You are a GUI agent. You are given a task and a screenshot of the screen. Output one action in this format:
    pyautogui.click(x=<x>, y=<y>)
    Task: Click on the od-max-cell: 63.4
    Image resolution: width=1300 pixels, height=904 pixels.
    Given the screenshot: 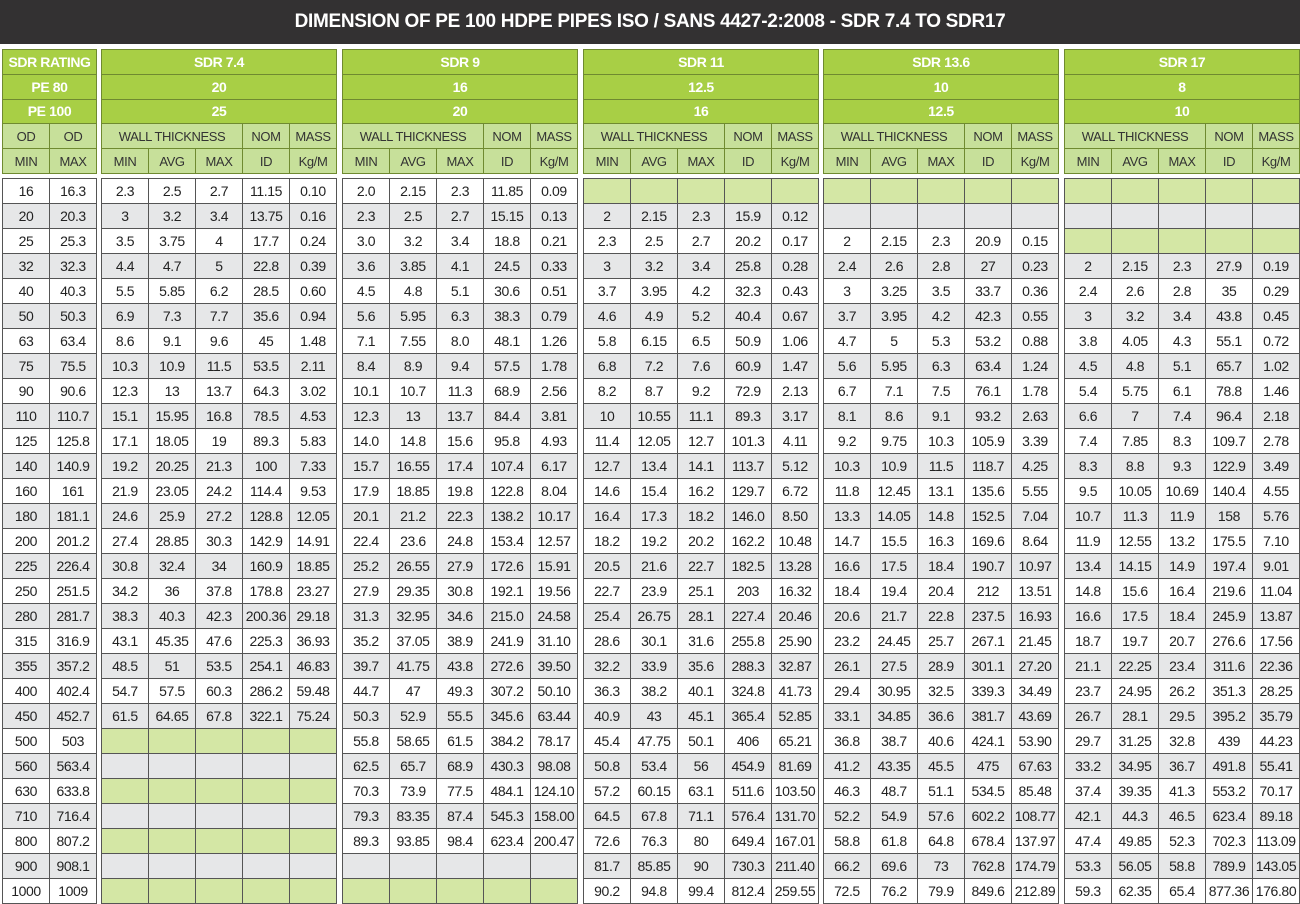 What is the action you would take?
    pyautogui.click(x=73, y=341)
    